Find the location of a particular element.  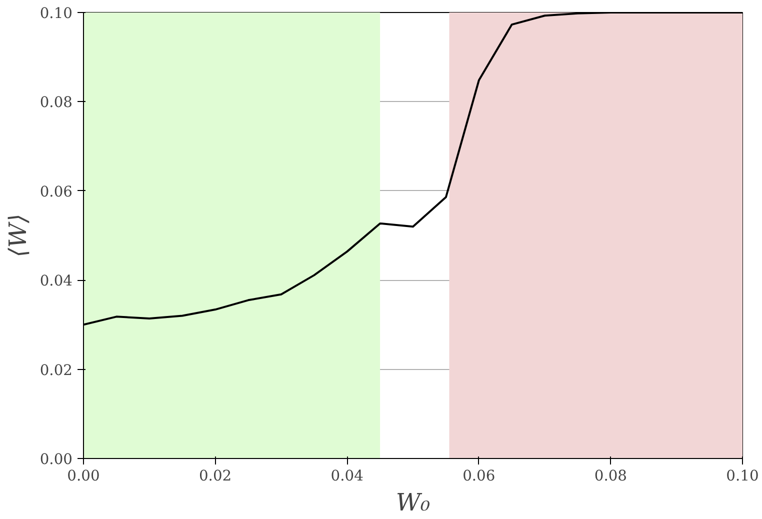

y-tick-label: 0.06 is located at coordinates (56, 191).